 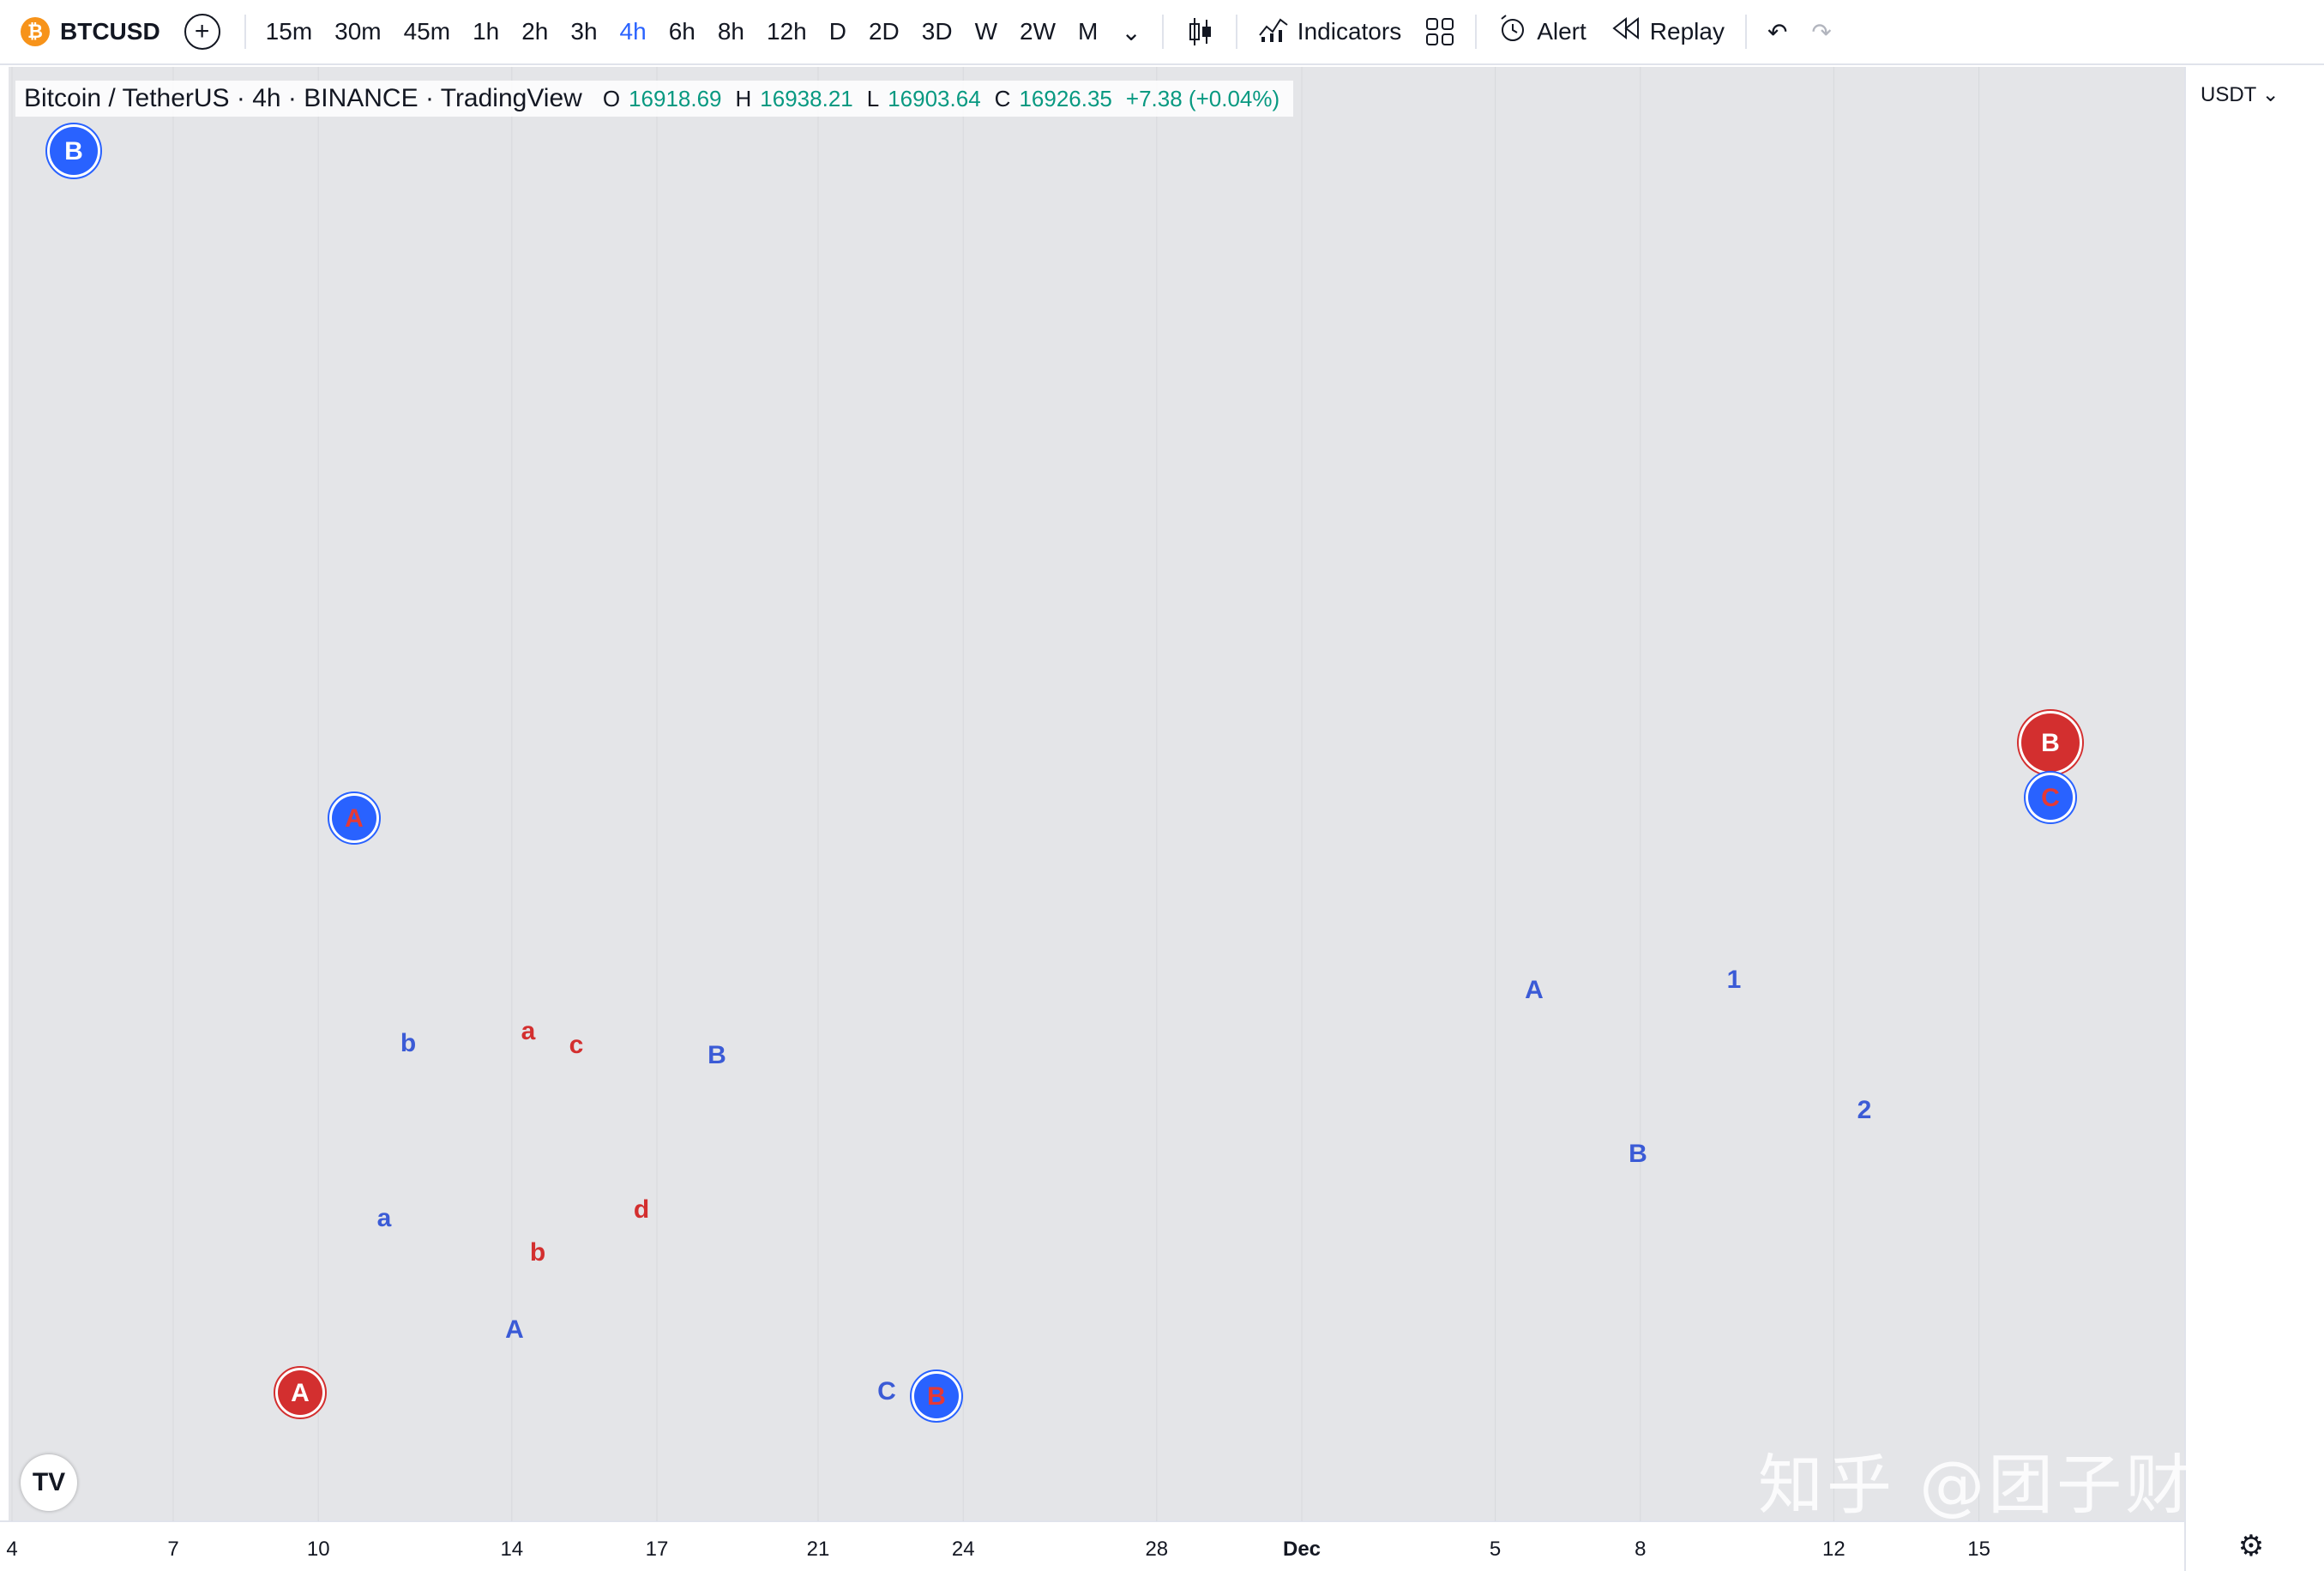 What do you see at coordinates (731, 31) in the screenshot?
I see `timeframe-8h: 8h` at bounding box center [731, 31].